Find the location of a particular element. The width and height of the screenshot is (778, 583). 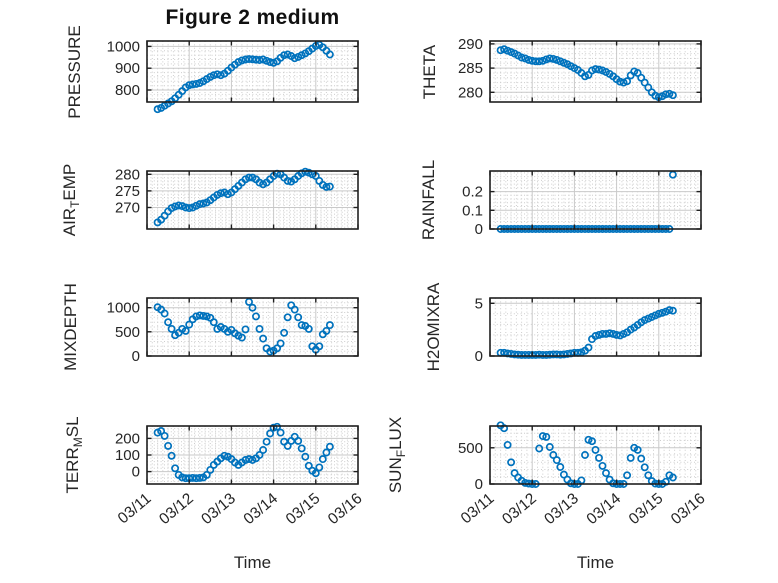

series-mixdepth is located at coordinates (243, 326).